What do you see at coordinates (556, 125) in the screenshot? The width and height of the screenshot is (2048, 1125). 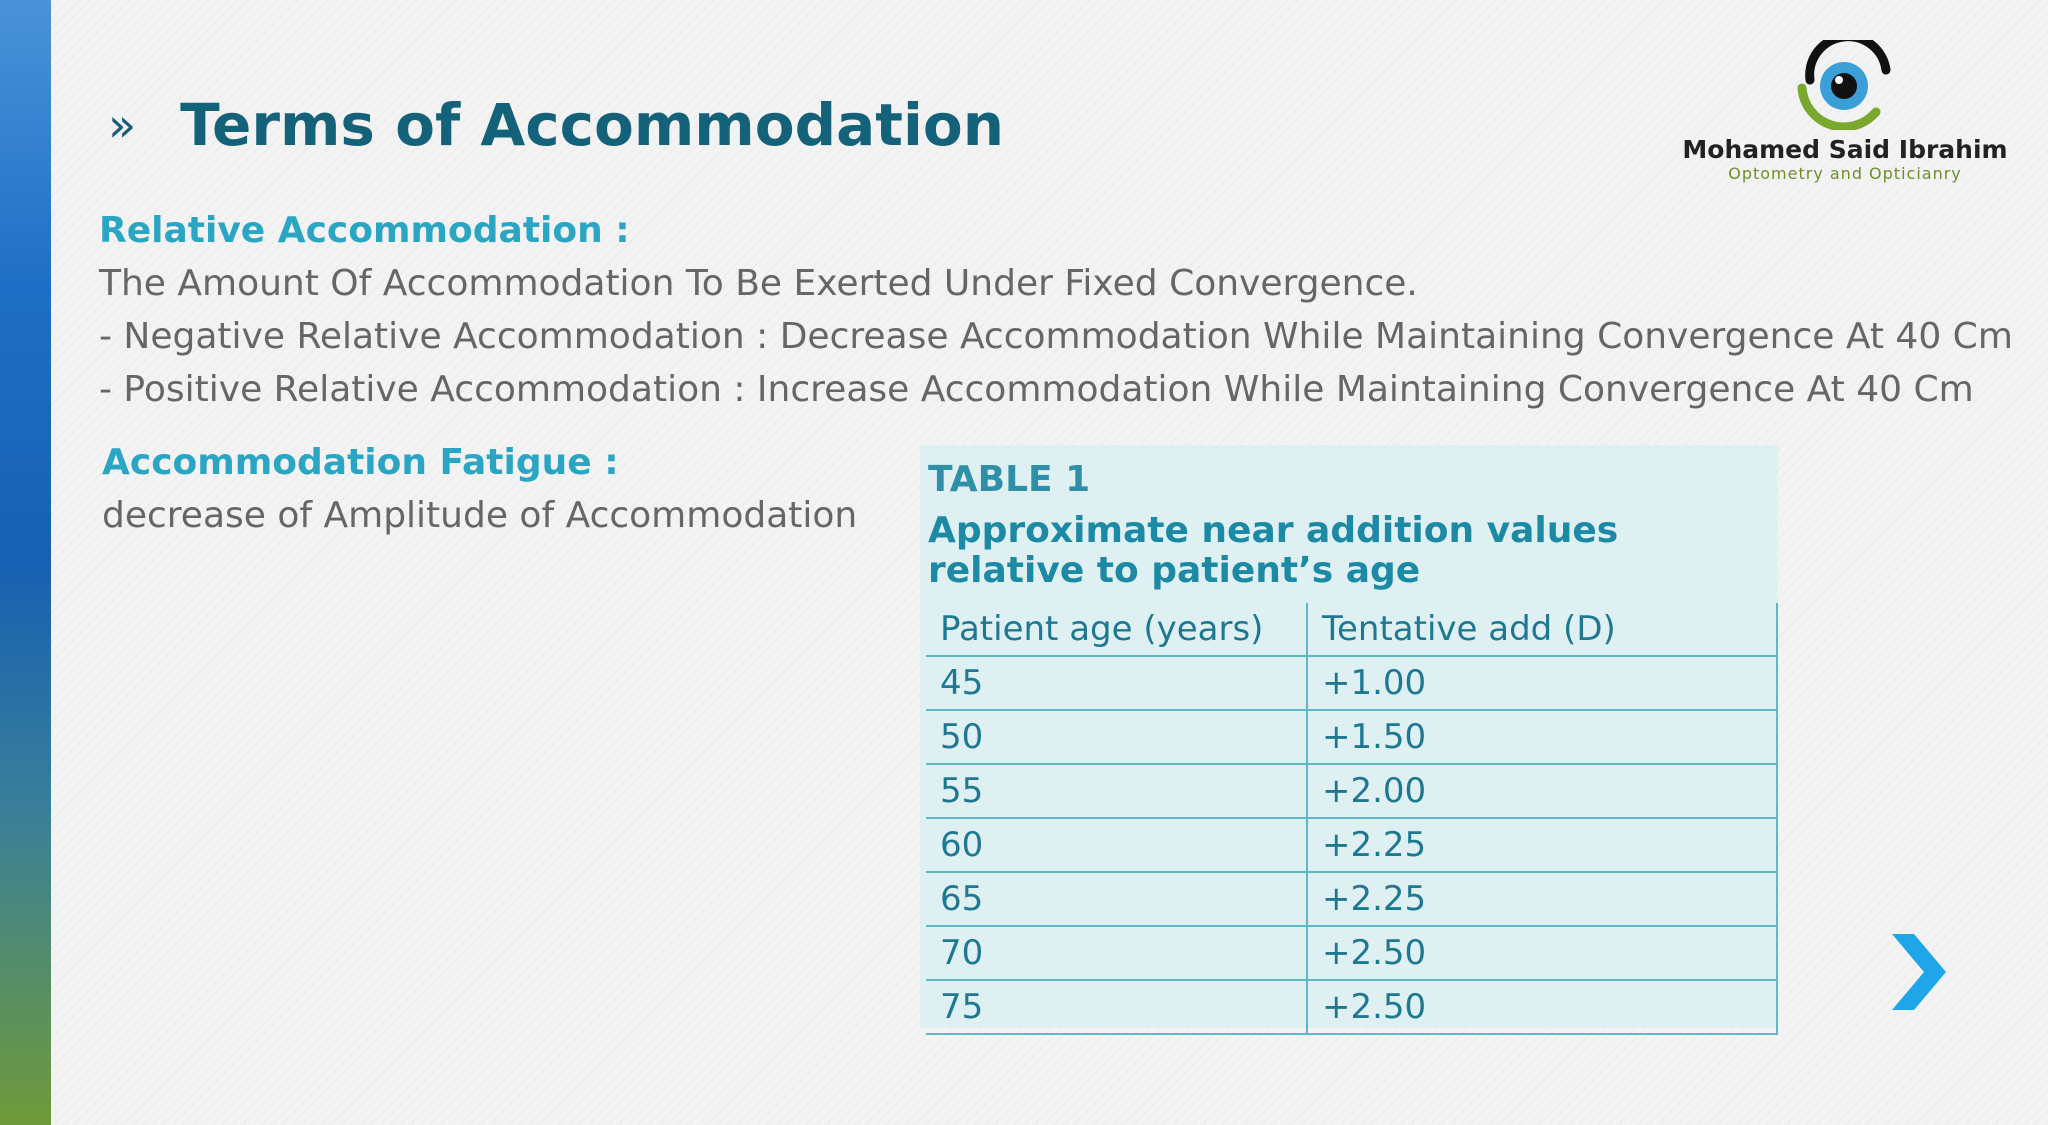 I see `slide-title-row: » Terms of Accommodation` at bounding box center [556, 125].